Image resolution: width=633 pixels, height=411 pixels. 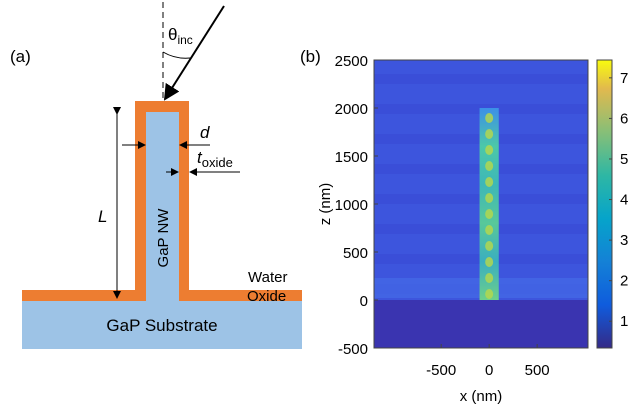 What do you see at coordinates (20, 56) in the screenshot?
I see `panel-label: (a)` at bounding box center [20, 56].